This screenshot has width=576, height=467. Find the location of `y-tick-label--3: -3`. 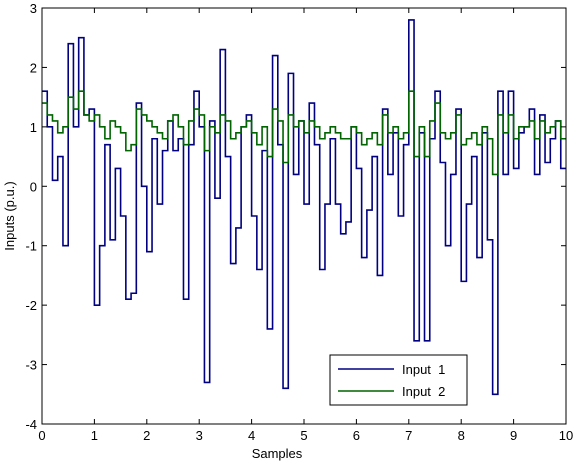

y-tick-label--3: -3 is located at coordinates (31, 365).